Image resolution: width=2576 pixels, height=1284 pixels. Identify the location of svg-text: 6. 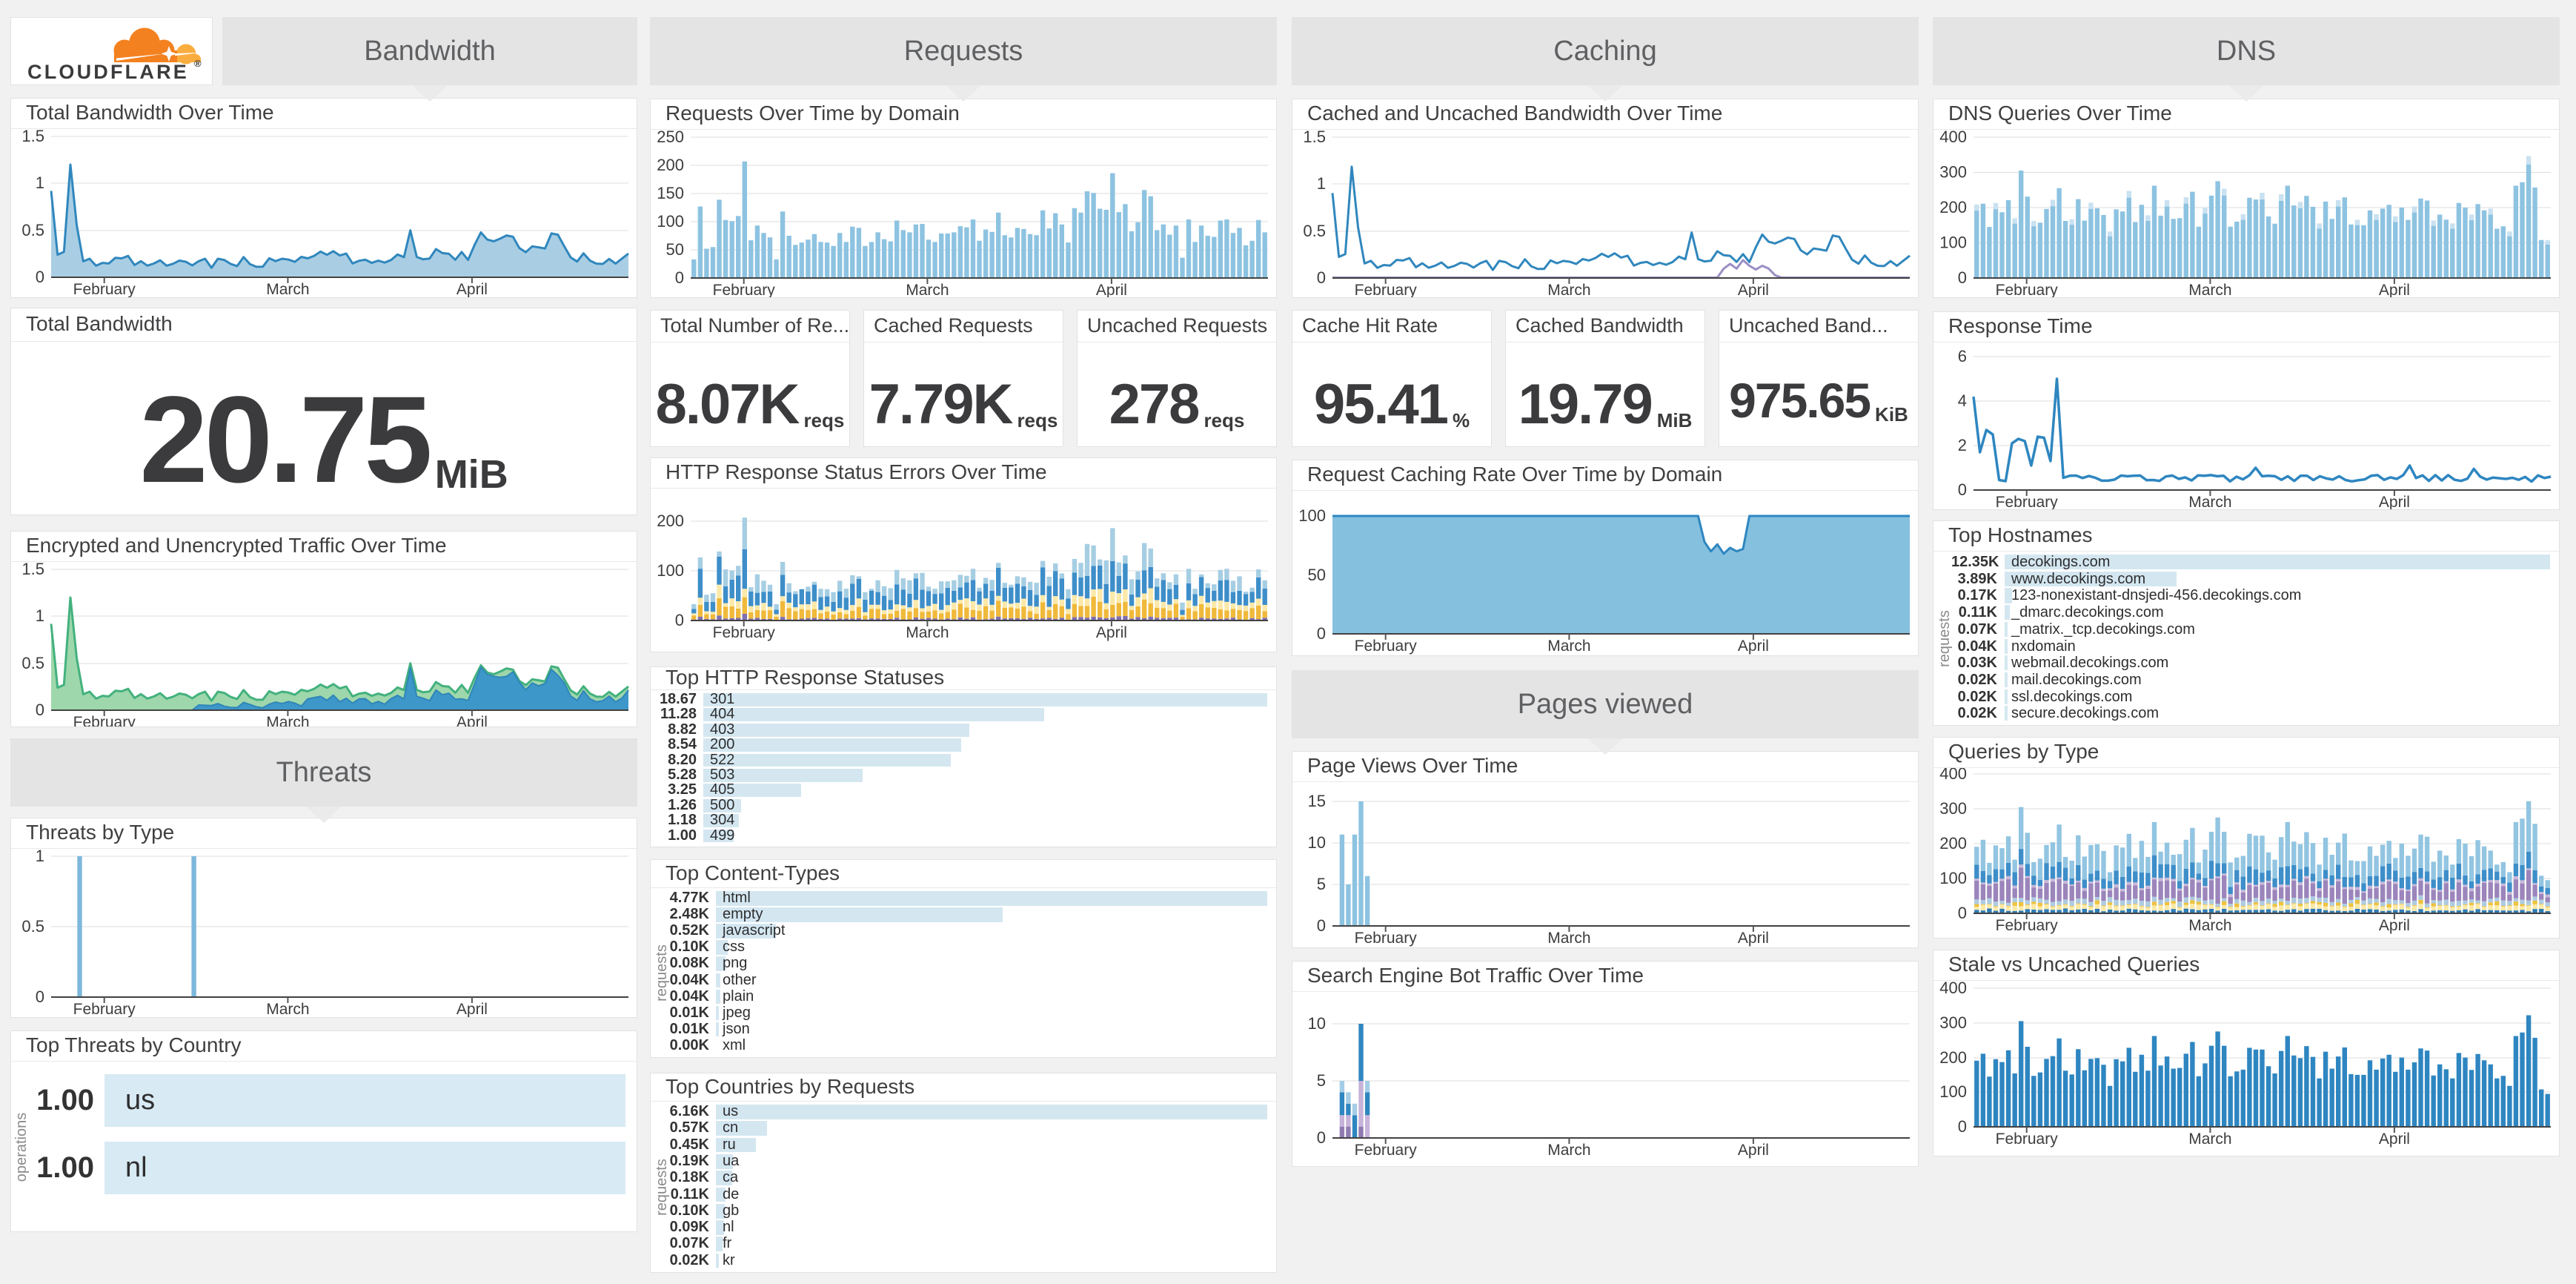
(1962, 356).